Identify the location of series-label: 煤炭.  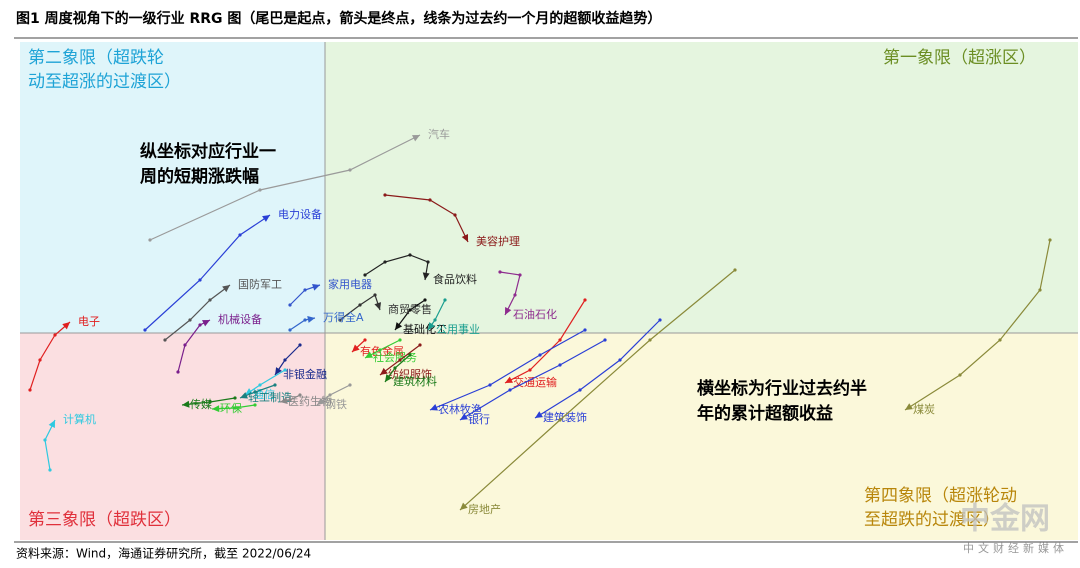
(924, 409).